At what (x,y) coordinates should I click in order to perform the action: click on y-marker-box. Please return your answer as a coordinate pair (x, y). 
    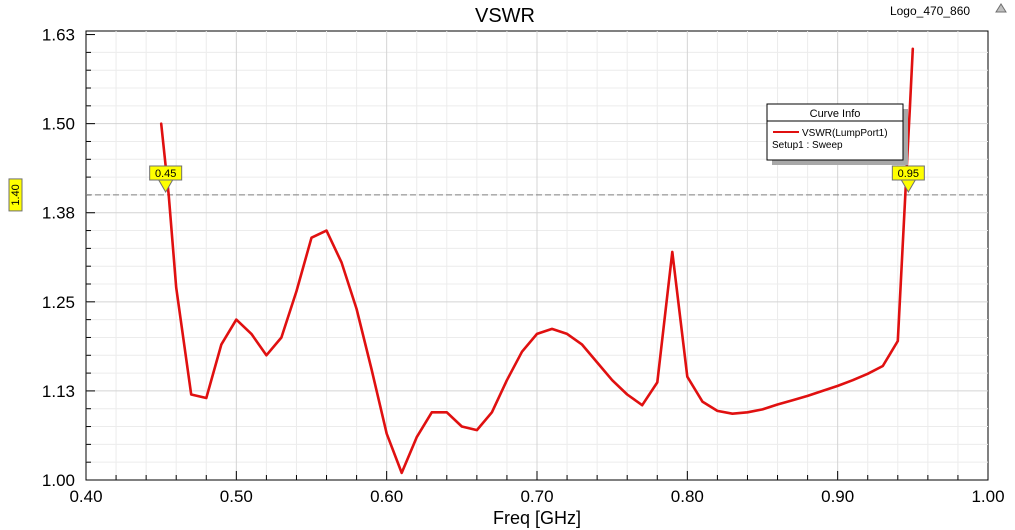
    Looking at the image, I should click on (15, 195).